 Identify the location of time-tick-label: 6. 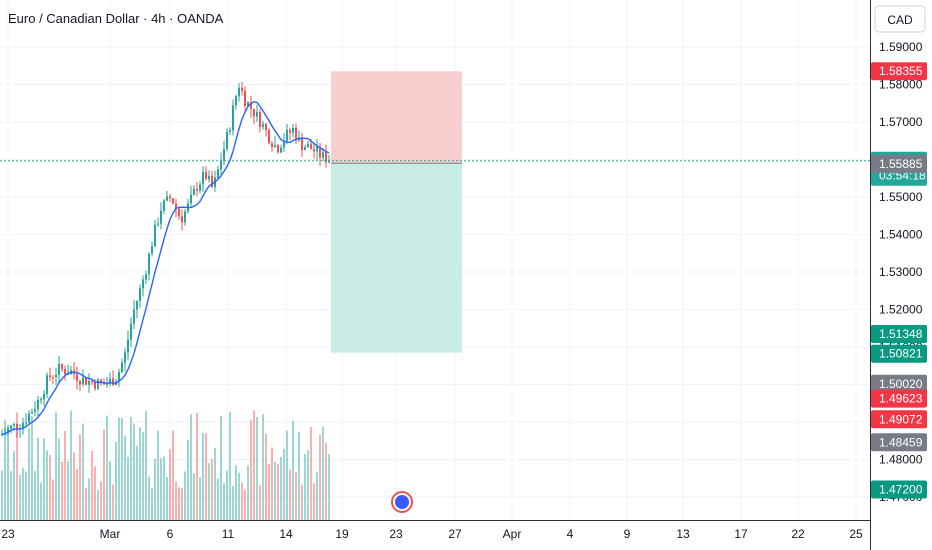
(170, 534).